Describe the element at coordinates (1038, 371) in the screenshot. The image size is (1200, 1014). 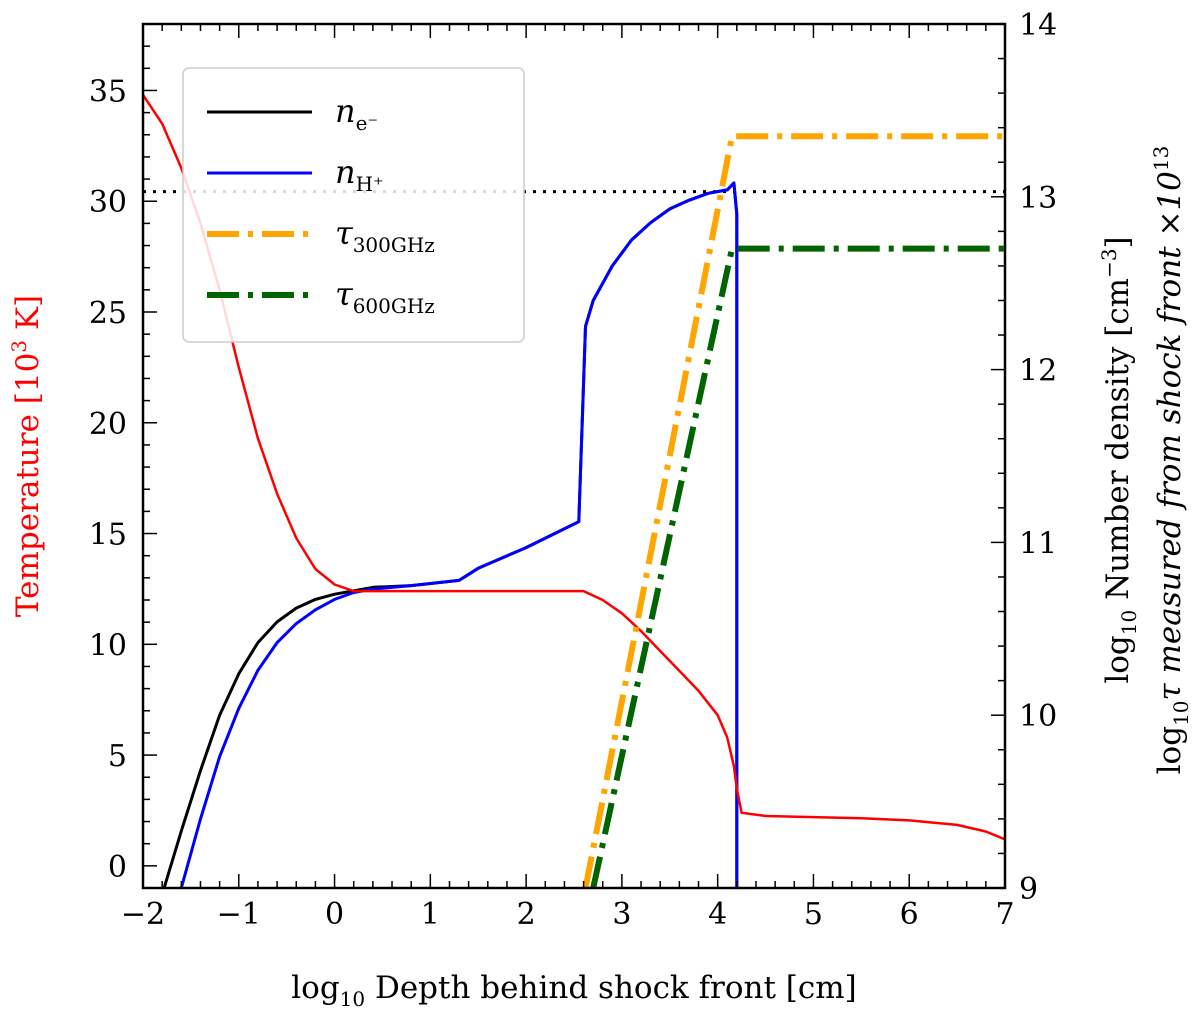
I see `y-right-tick-label: 12` at that location.